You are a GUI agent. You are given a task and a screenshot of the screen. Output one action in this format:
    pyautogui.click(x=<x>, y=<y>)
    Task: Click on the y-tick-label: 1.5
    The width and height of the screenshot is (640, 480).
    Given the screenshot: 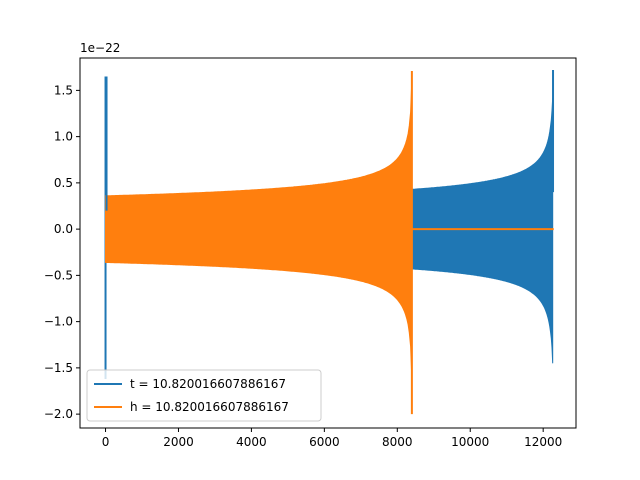 What is the action you would take?
    pyautogui.click(x=63, y=90)
    